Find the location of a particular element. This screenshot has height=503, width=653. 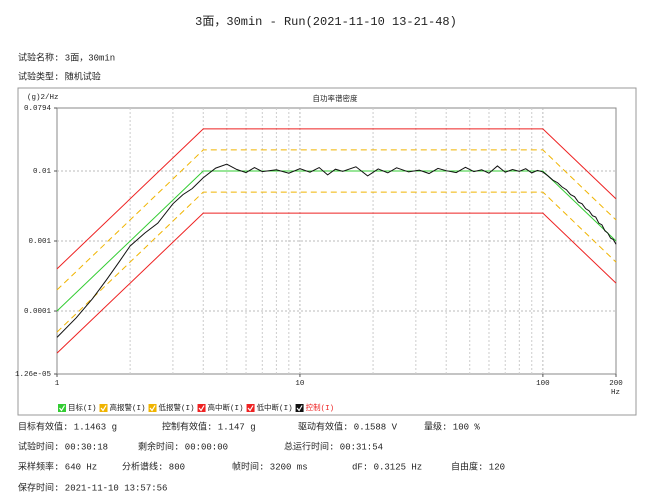

x-tick-label: 200 is located at coordinates (616, 384).